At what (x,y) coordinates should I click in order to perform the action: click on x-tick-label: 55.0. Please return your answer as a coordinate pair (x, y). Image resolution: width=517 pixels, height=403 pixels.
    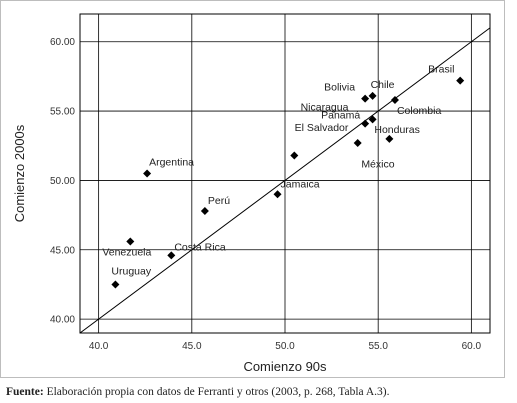
    Looking at the image, I should click on (378, 346).